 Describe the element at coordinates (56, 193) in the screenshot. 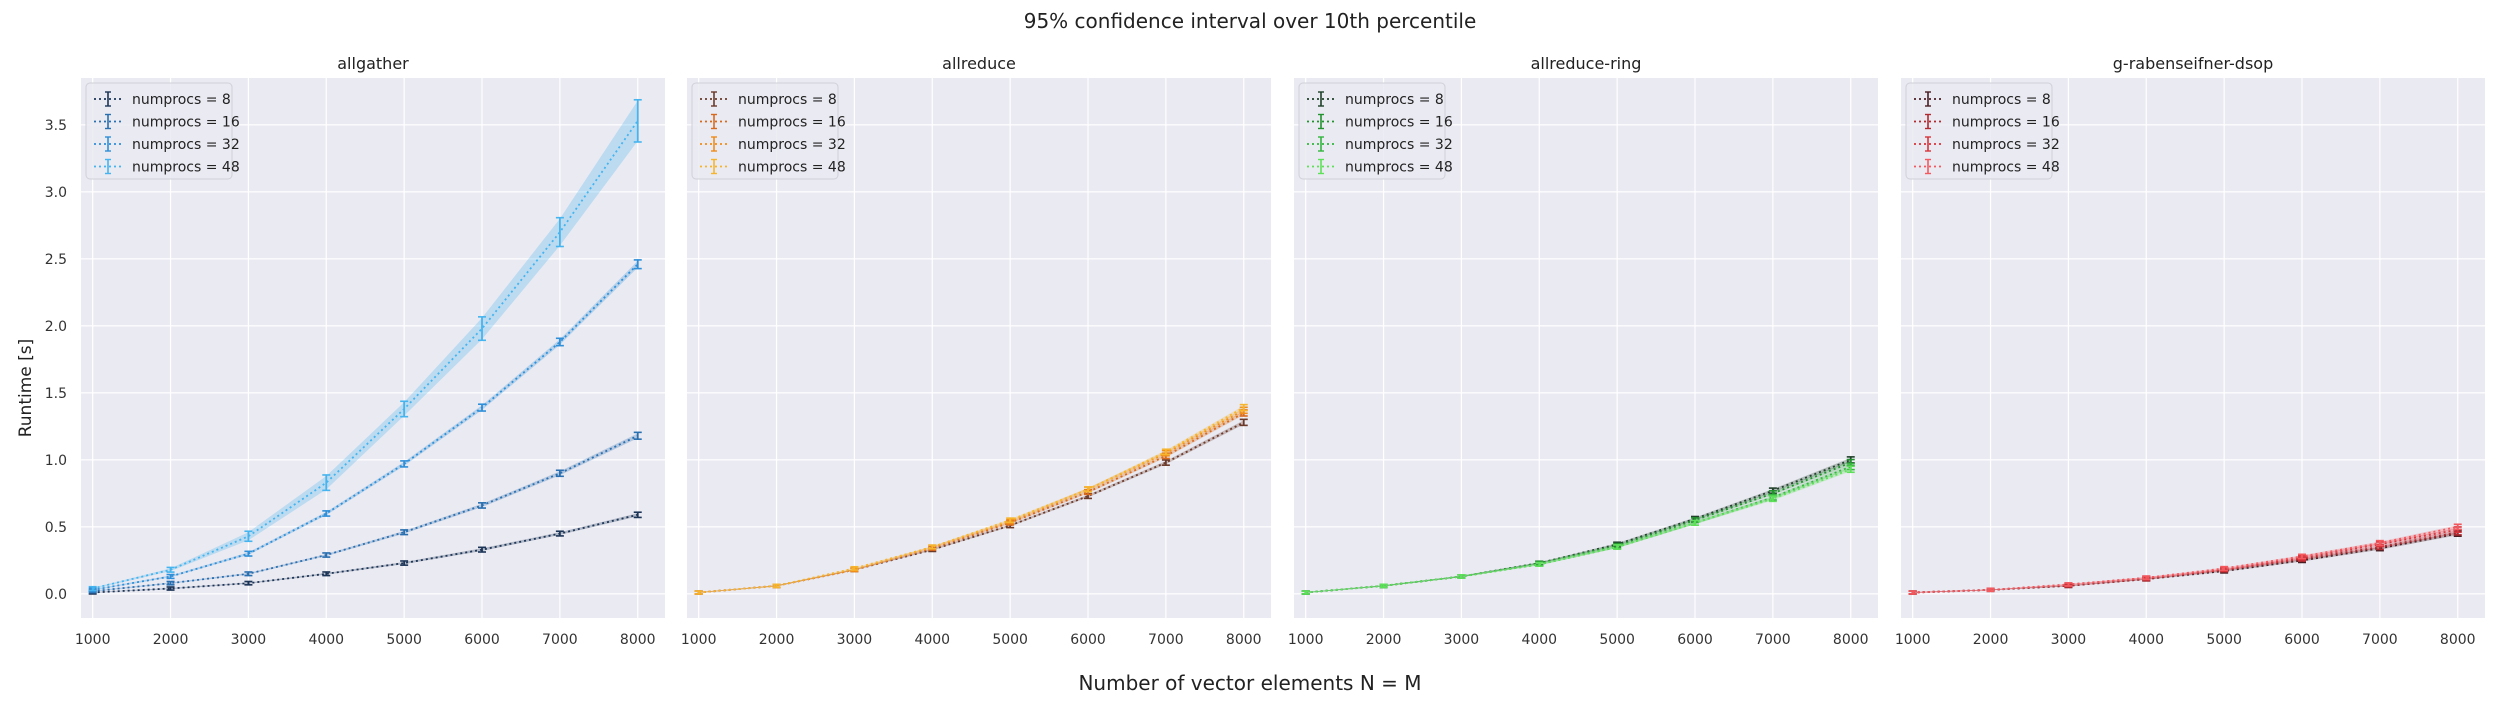

I see `y-tick-label: 3.0` at that location.